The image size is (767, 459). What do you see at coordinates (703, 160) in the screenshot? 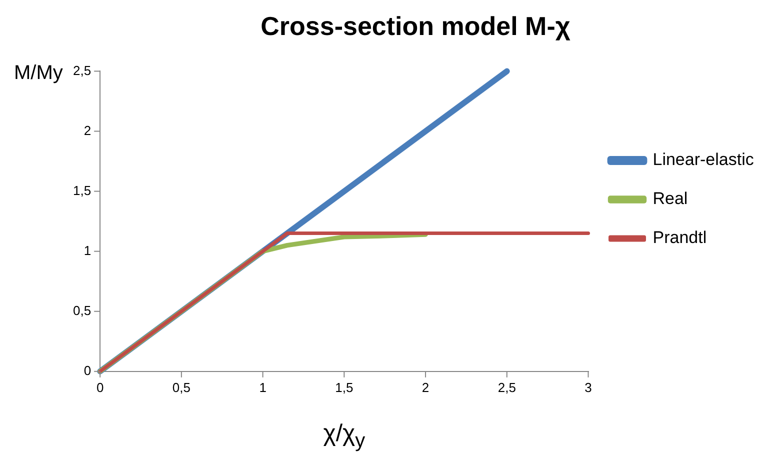
I see `legend-label: Linear-elastic` at bounding box center [703, 160].